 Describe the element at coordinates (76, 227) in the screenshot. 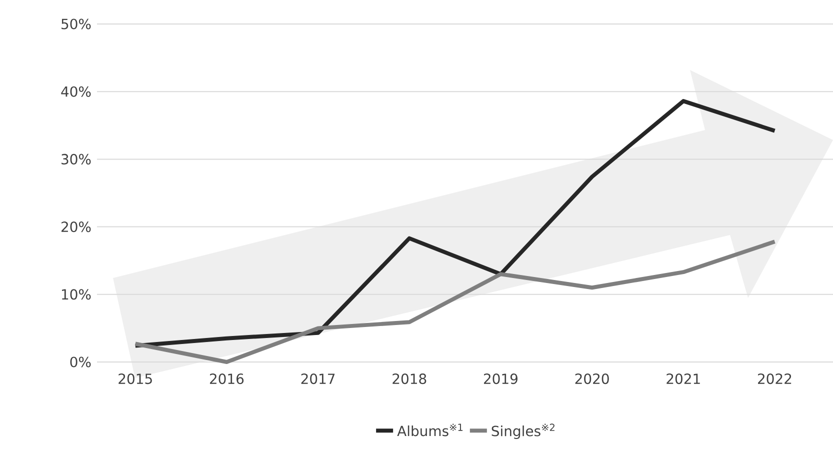

I see `y-tick-label: 20%` at that location.